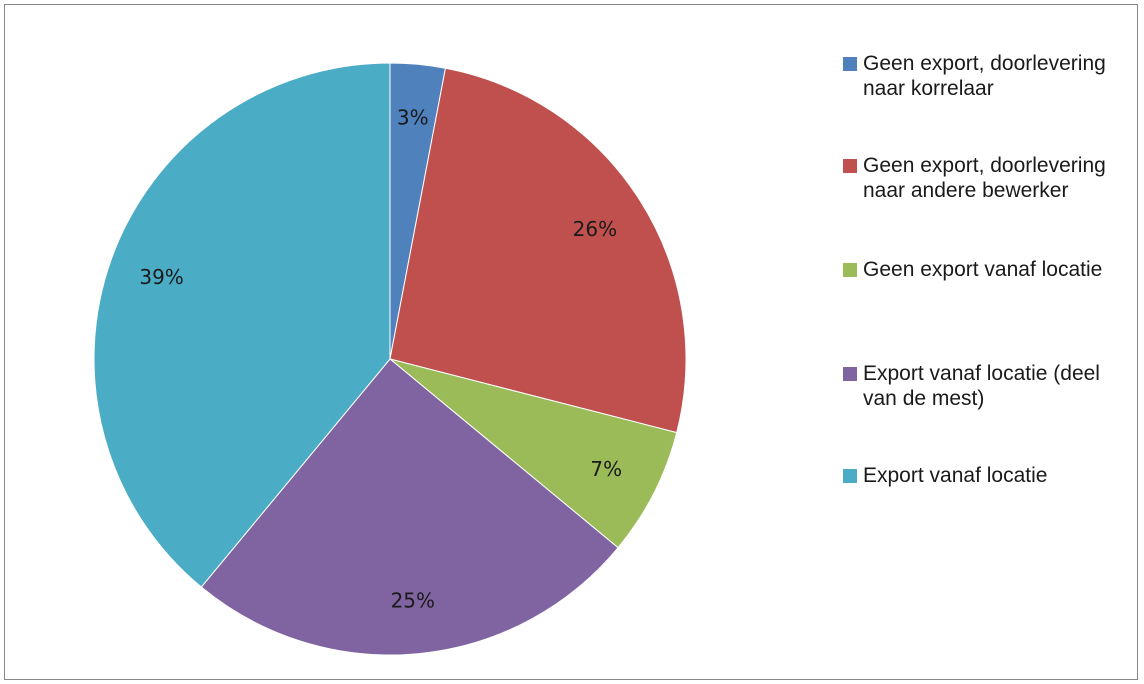 Image resolution: width=1144 pixels, height=684 pixels. I want to click on legend-item: Export vanaf locatie, so click(983, 475).